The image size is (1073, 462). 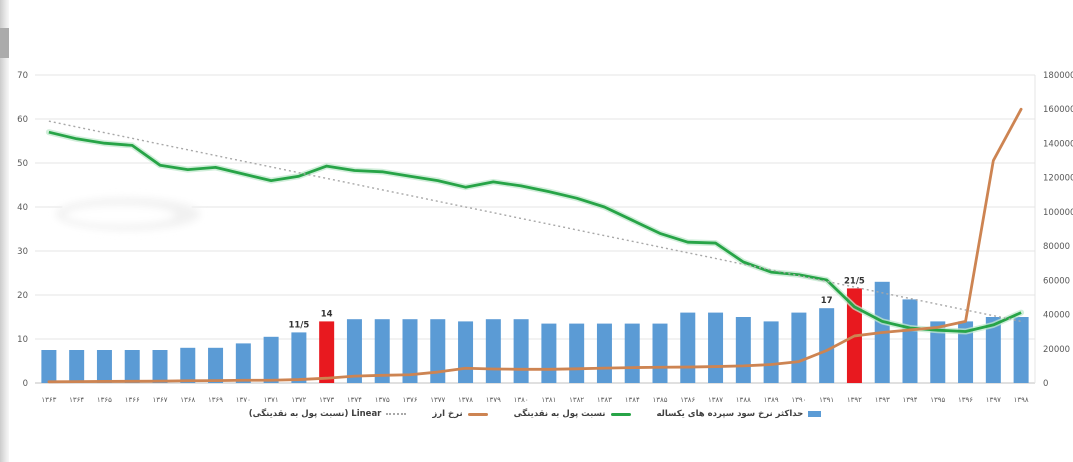 I want to click on svg-text: 60, so click(x=22, y=120).